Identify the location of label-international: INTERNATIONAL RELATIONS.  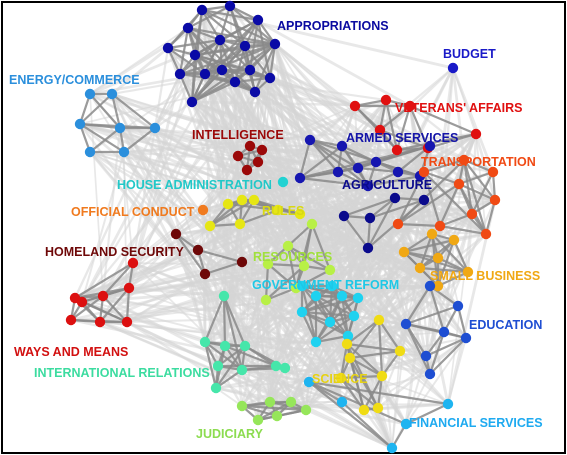
(122, 373).